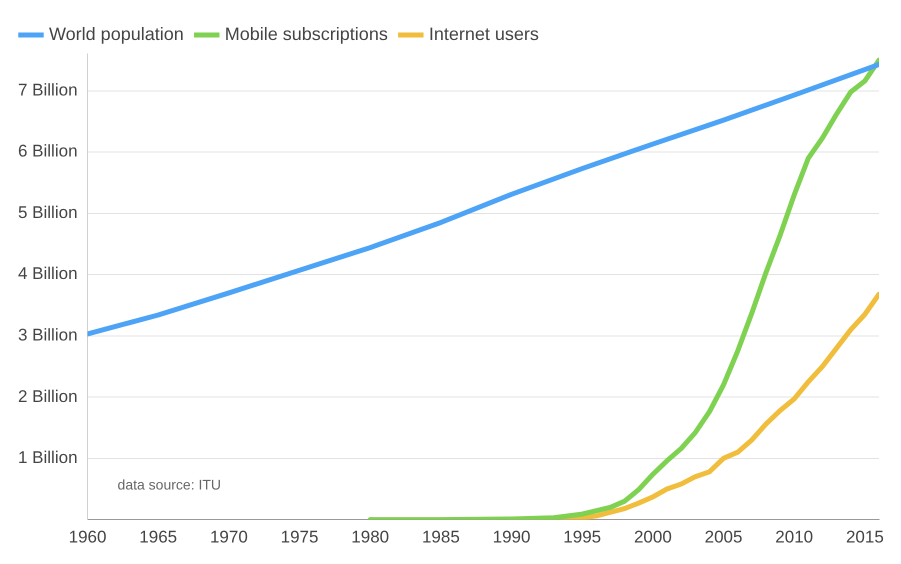 This screenshot has height=564, width=901. Describe the element at coordinates (483, 34) in the screenshot. I see `legend-label: Internet users` at that location.